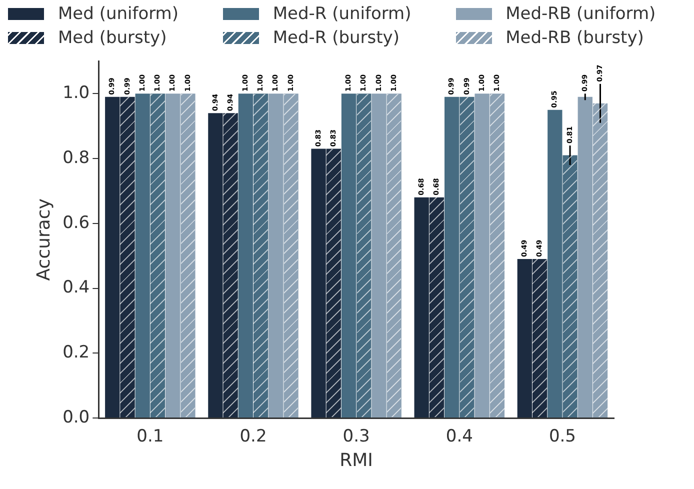 The image size is (694, 489). What do you see at coordinates (581, 14) in the screenshot?
I see `legend-label: Med-RB (uniform)` at bounding box center [581, 14].